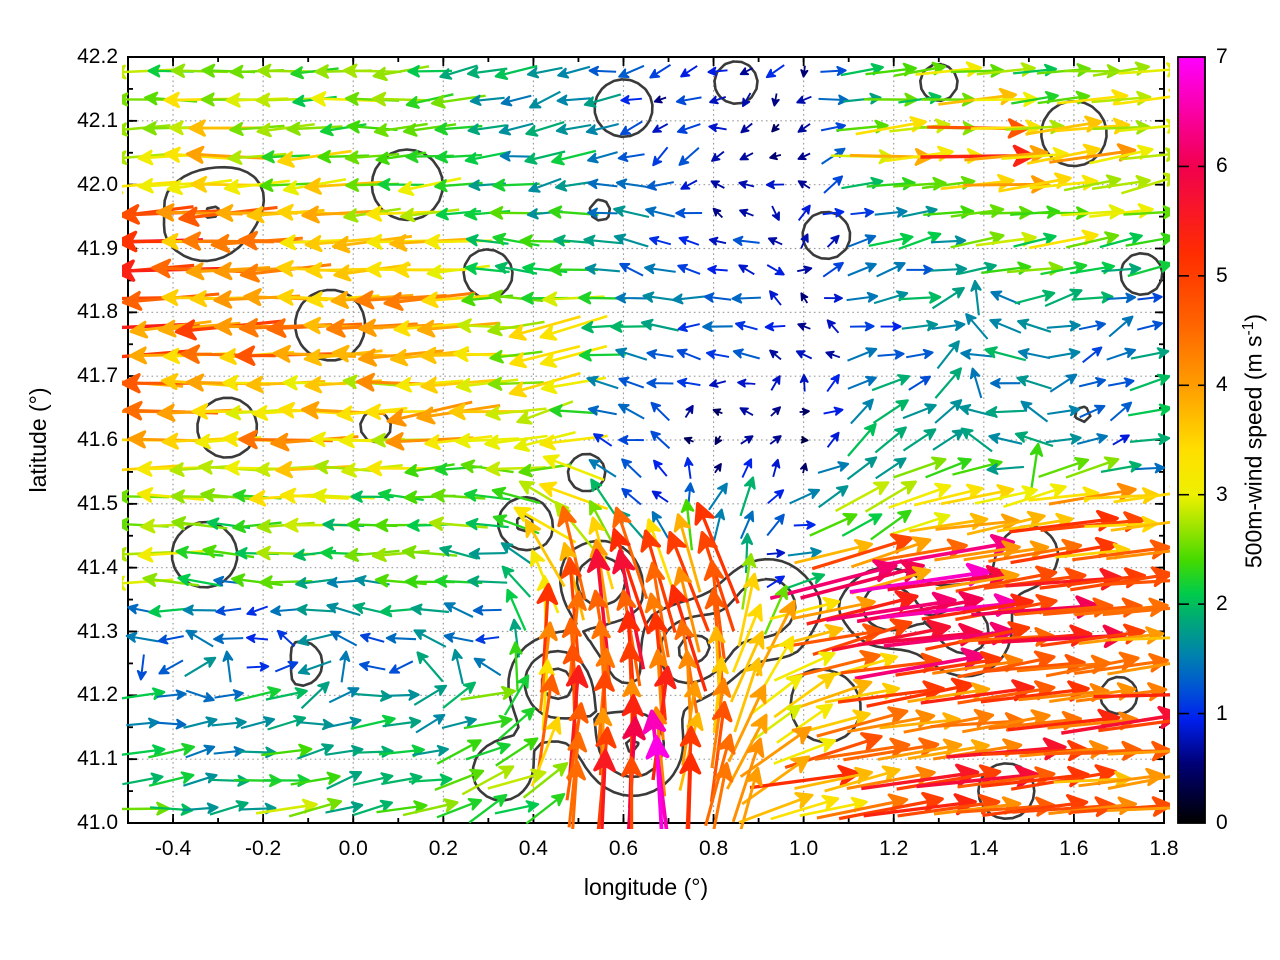 The height and width of the screenshot is (960, 1280). I want to click on y-tick-label: 41.2, so click(97, 695).